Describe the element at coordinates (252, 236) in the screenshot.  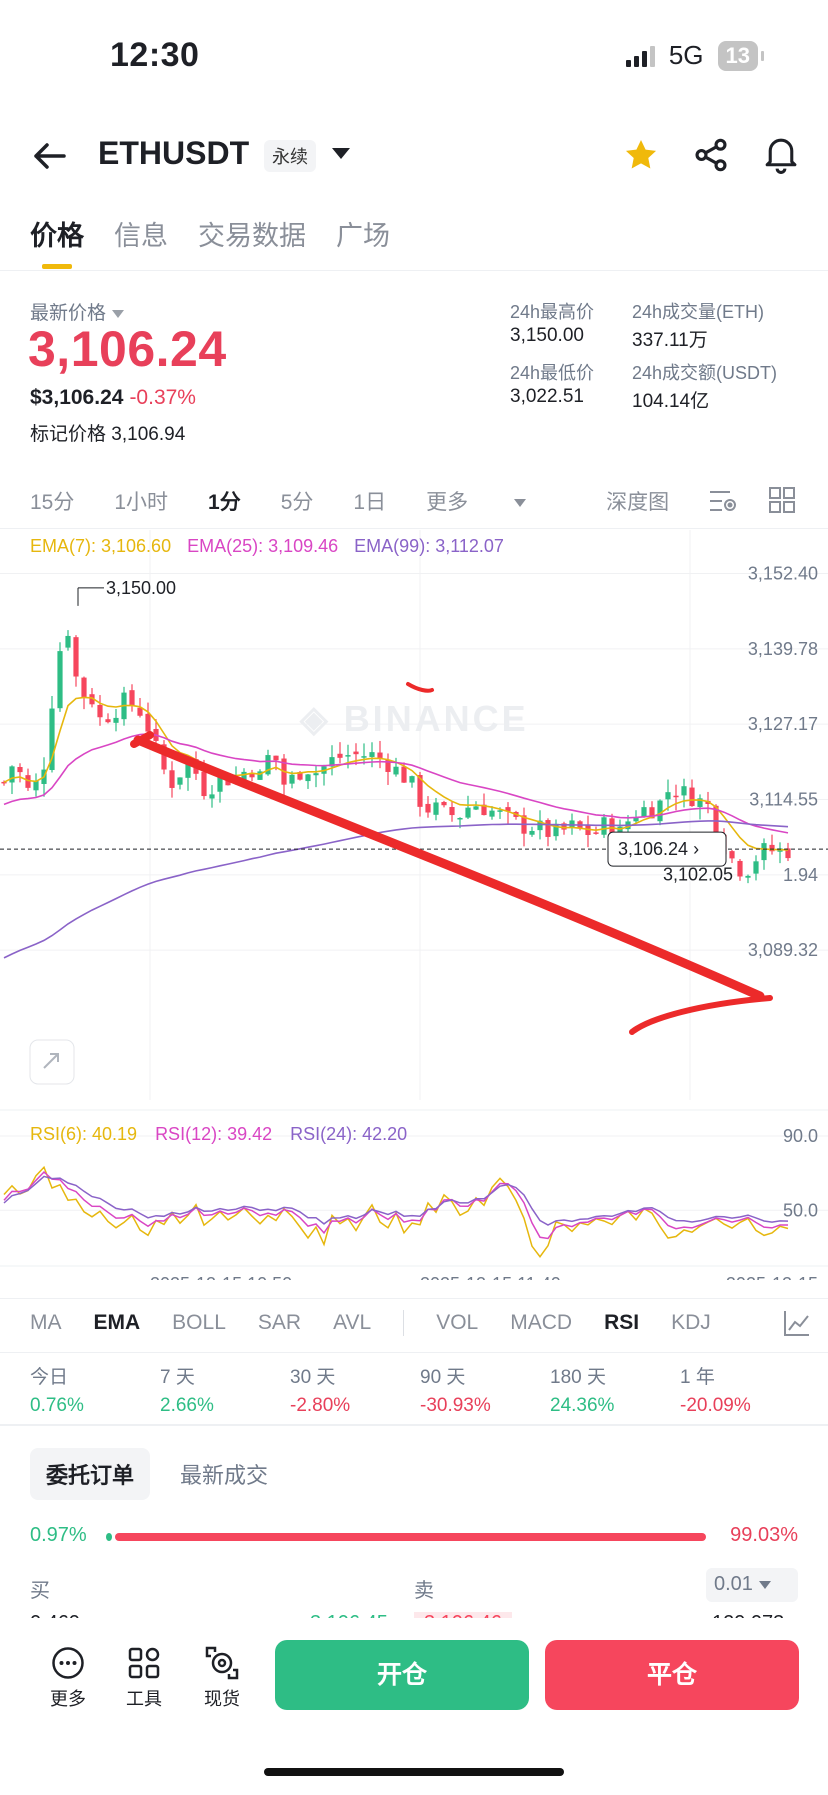
I see `tab-trading-data: 交易数据` at that location.